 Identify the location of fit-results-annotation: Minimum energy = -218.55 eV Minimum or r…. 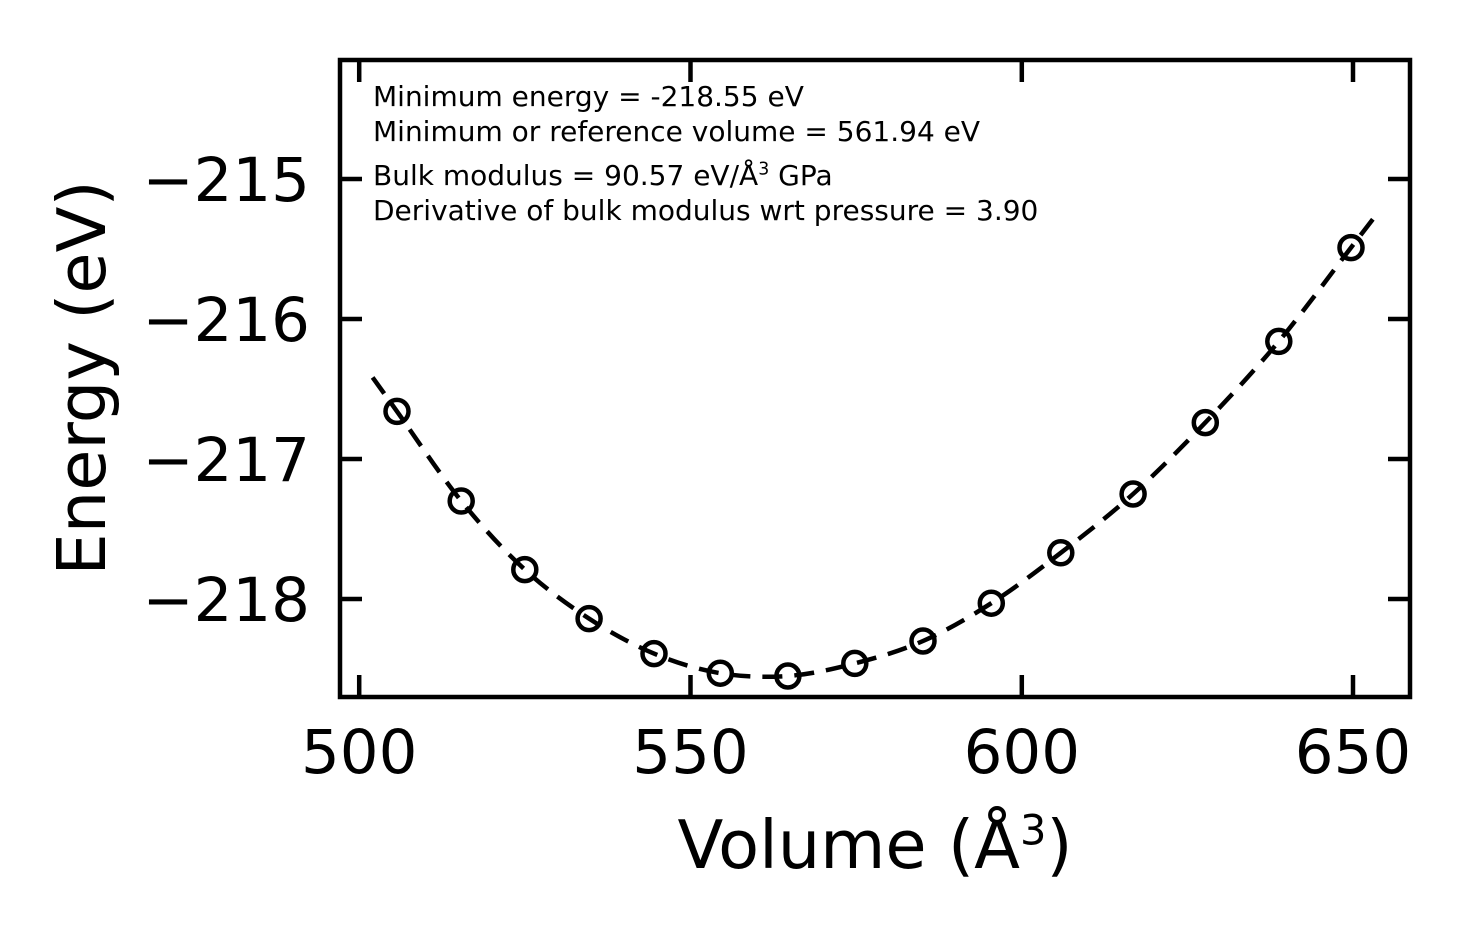
(705, 153).